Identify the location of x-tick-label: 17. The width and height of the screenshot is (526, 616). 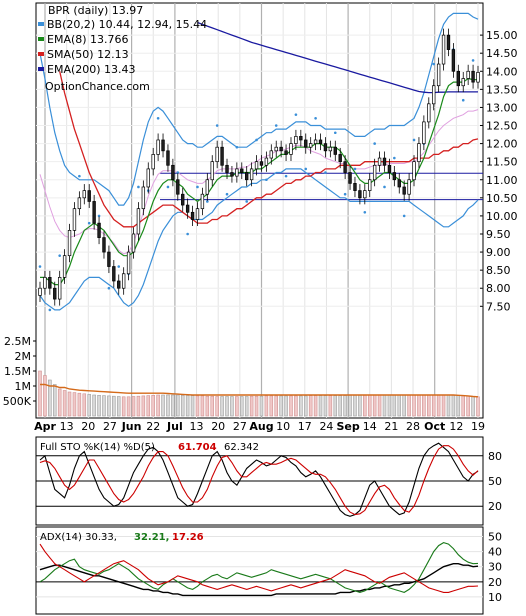
(305, 426).